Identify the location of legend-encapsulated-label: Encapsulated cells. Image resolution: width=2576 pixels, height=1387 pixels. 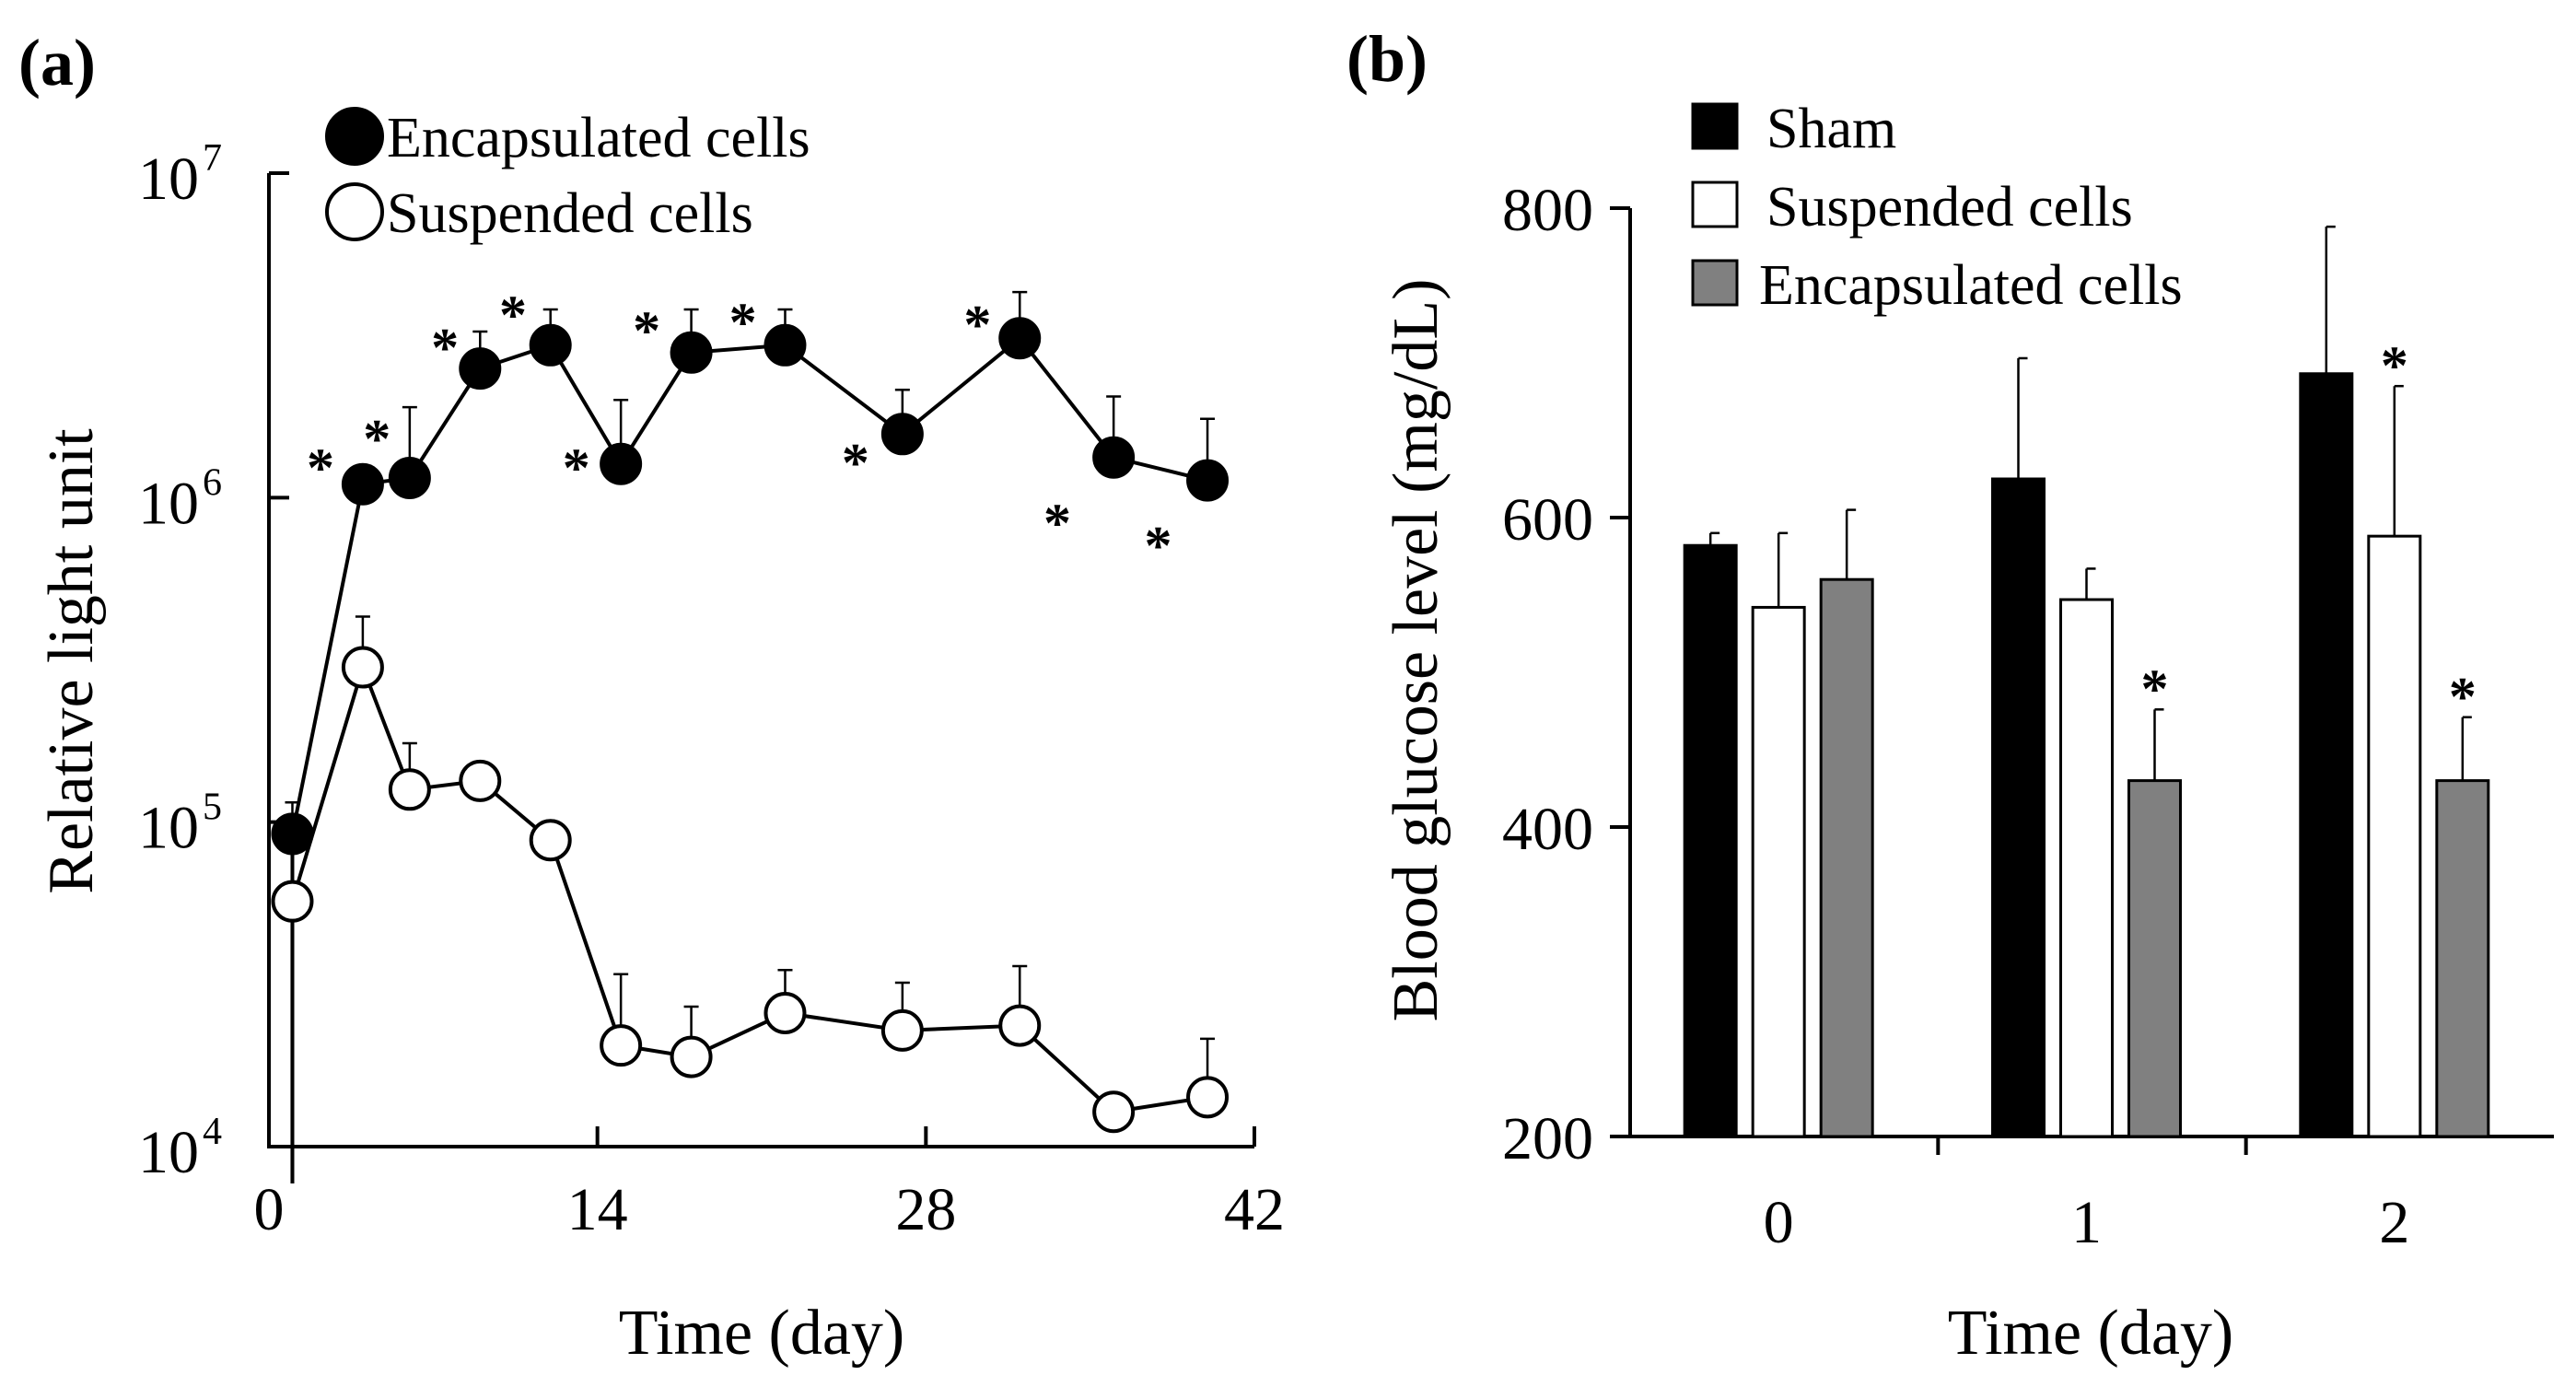
(598, 138).